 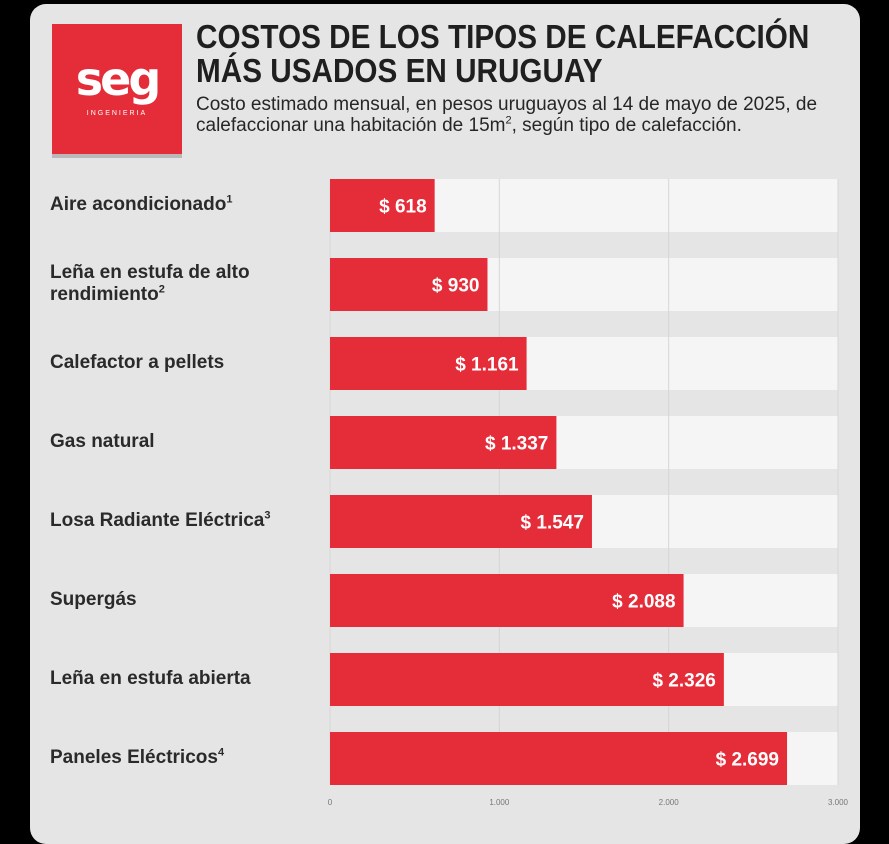 What do you see at coordinates (508, 120) in the screenshot?
I see `subtitle-superscript: 2` at bounding box center [508, 120].